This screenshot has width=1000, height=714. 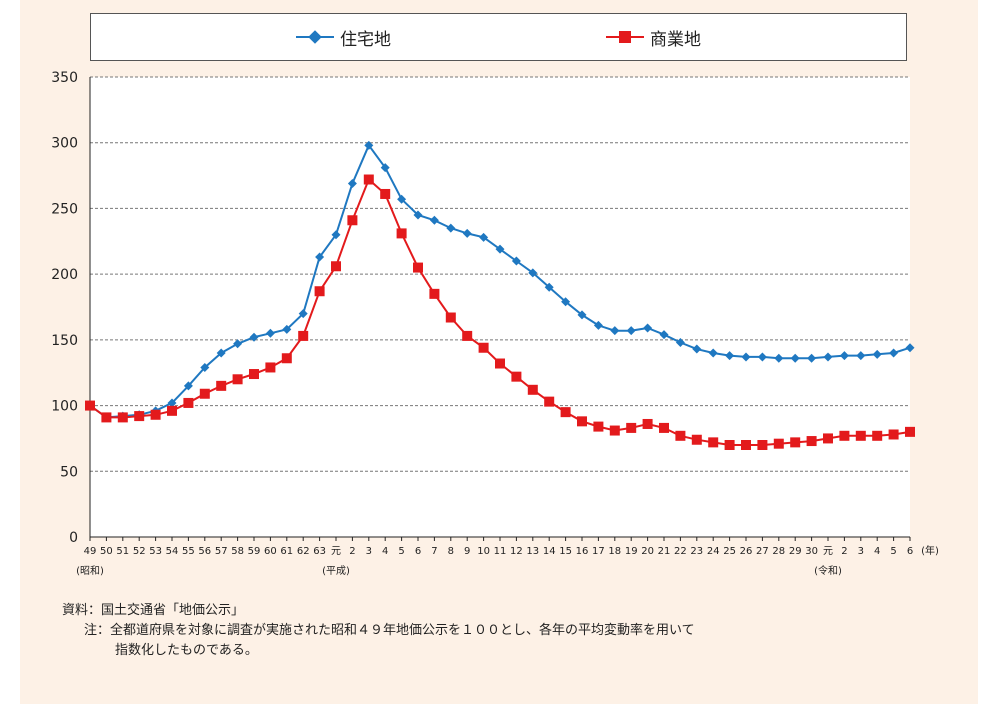 What do you see at coordinates (64, 144) in the screenshot?
I see `y-tick-label: 300` at bounding box center [64, 144].